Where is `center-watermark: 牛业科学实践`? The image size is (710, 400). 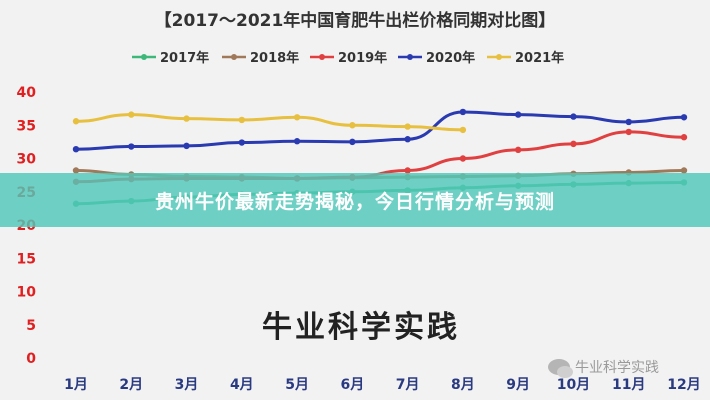
center-watermark: 牛业科学实践 is located at coordinates (361, 324).